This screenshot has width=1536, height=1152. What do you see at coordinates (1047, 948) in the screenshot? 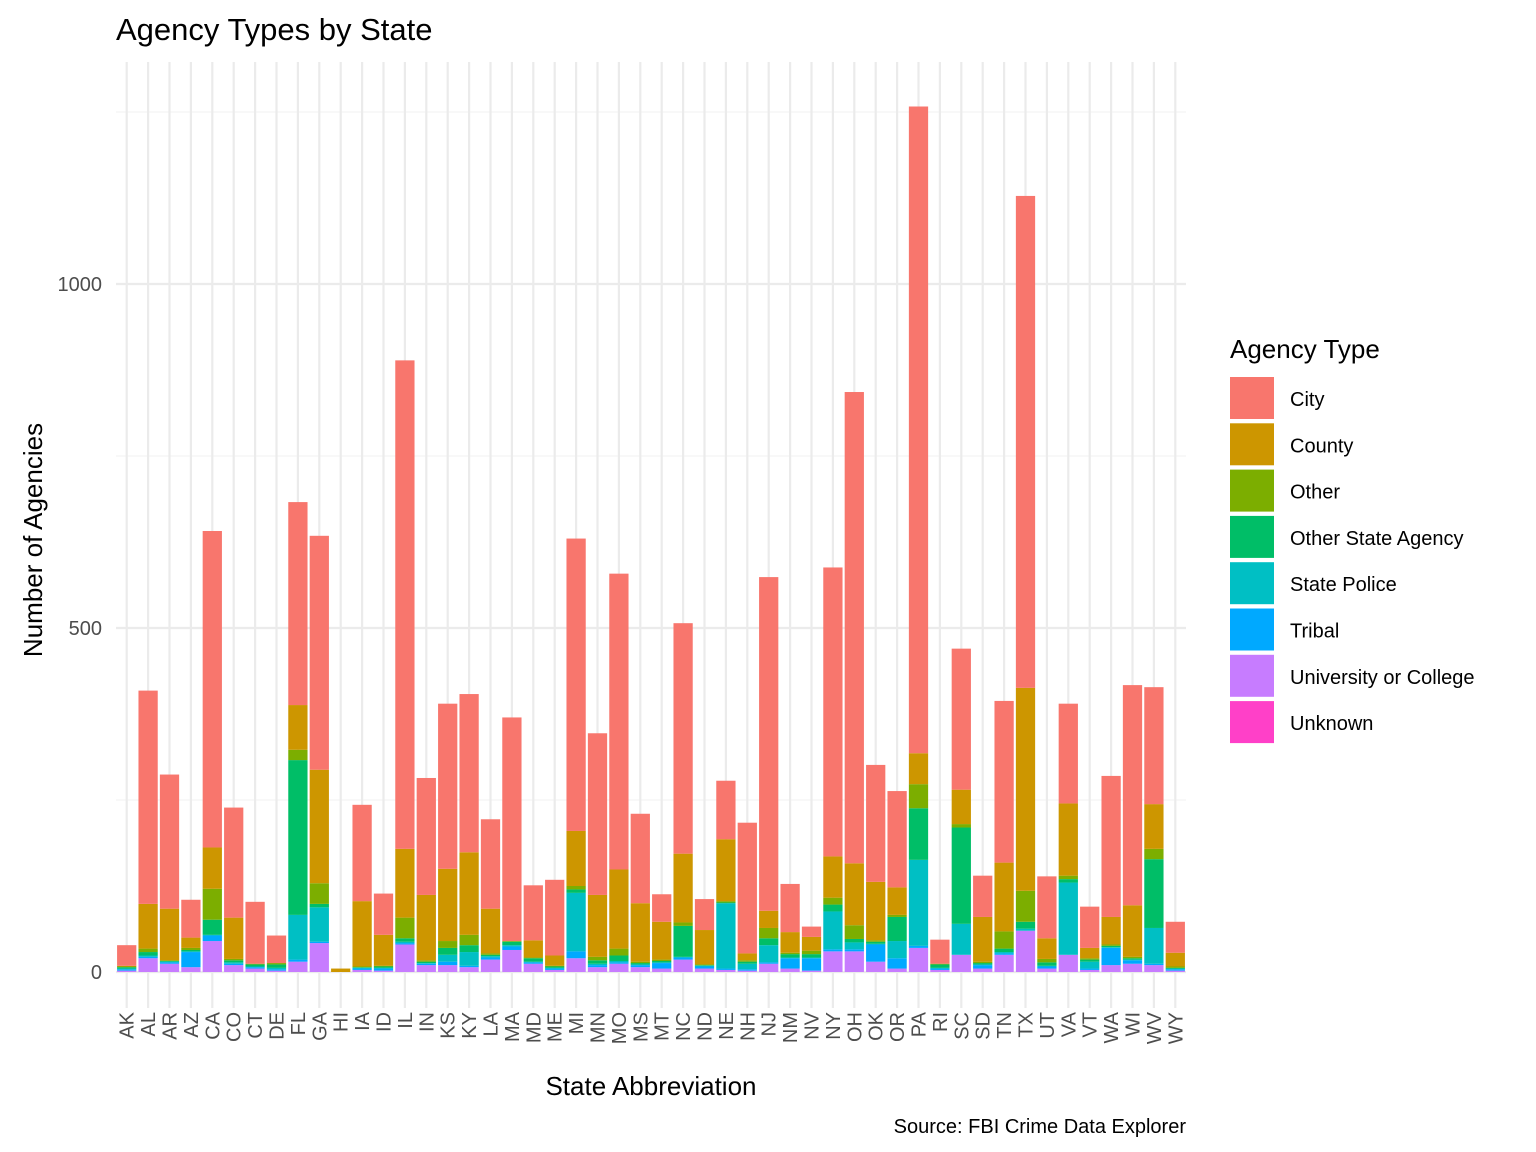
I see `bar-segment-ut-county` at bounding box center [1047, 948].